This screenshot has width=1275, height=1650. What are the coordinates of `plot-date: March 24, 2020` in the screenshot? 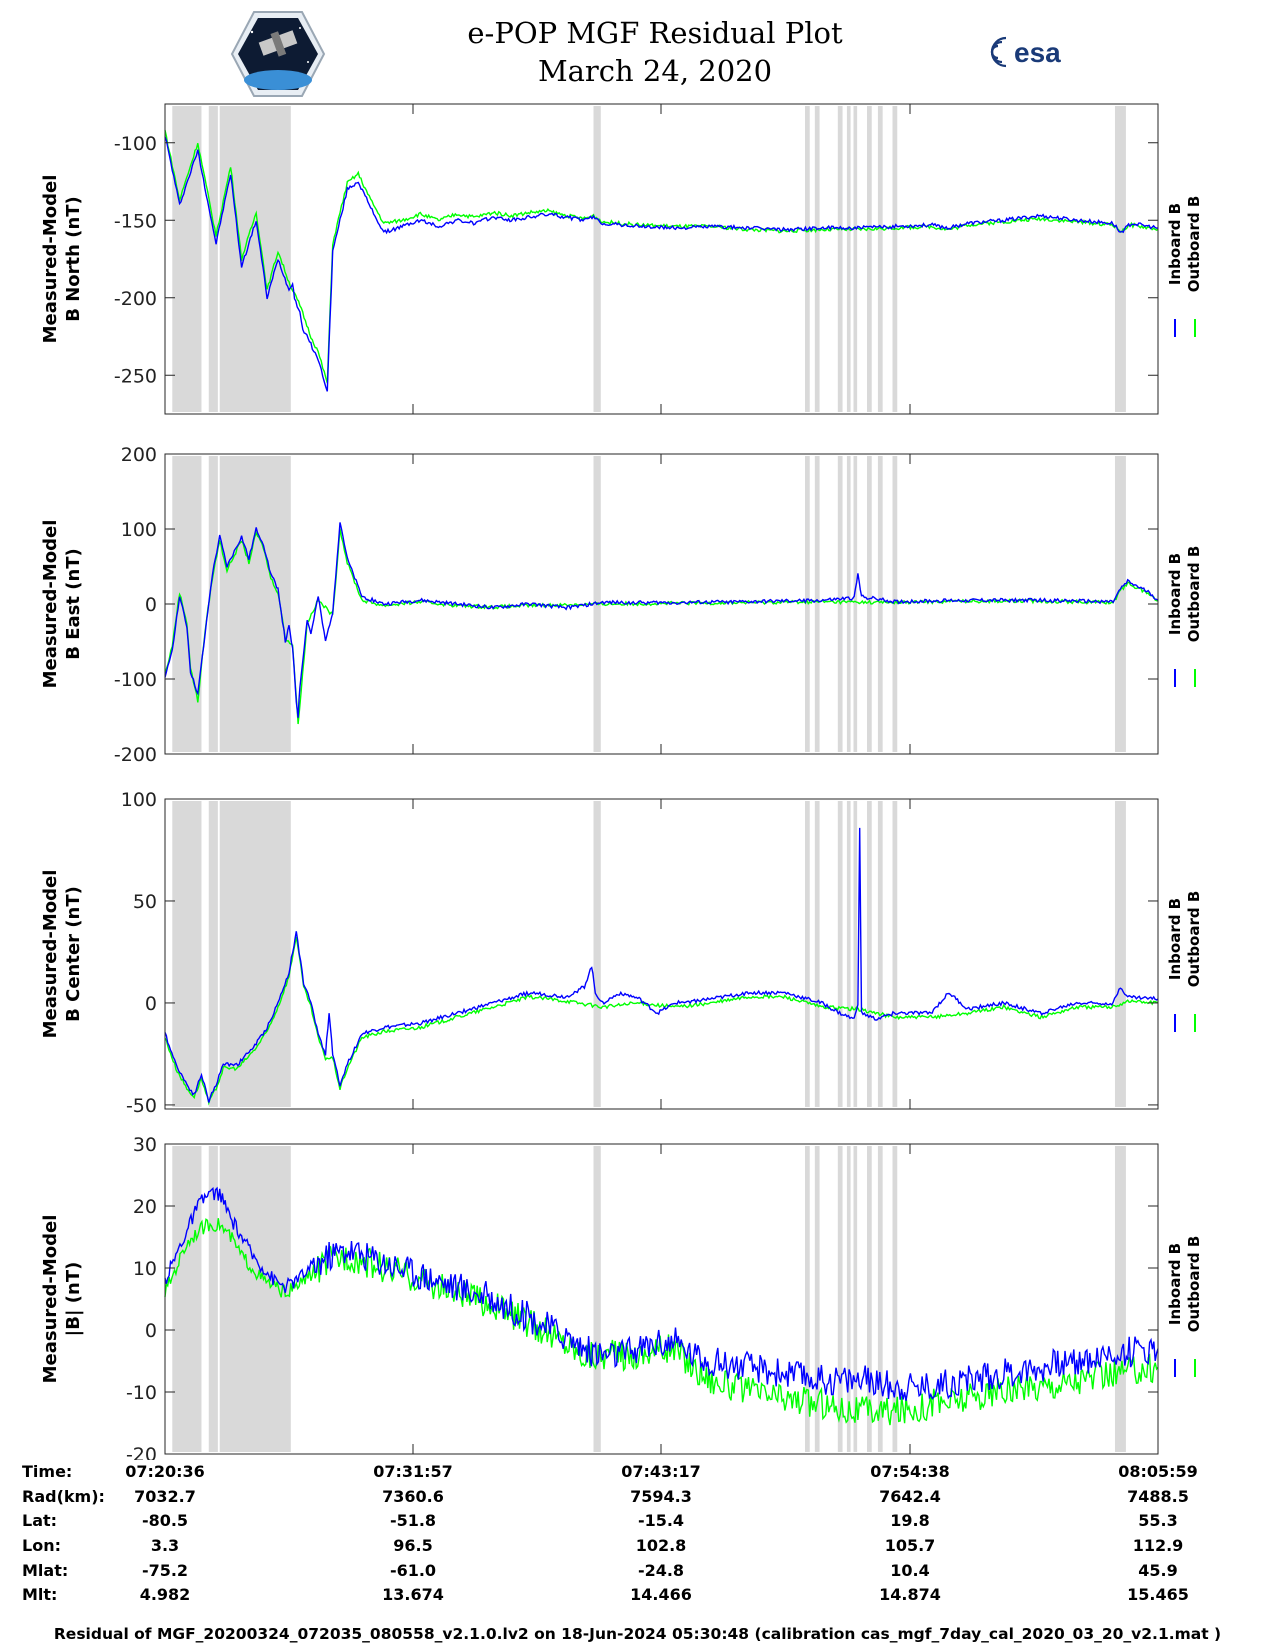 It's located at (655, 71).